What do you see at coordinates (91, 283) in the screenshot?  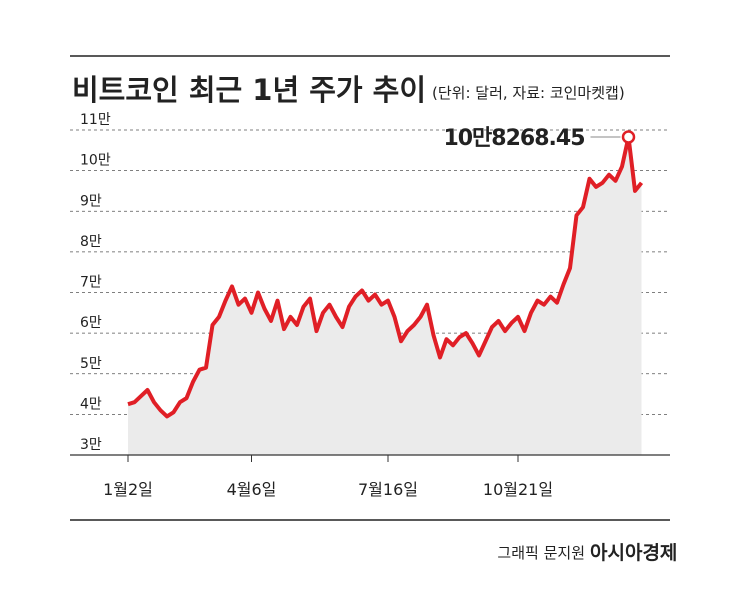 I see `y-tick-label: 7만` at bounding box center [91, 283].